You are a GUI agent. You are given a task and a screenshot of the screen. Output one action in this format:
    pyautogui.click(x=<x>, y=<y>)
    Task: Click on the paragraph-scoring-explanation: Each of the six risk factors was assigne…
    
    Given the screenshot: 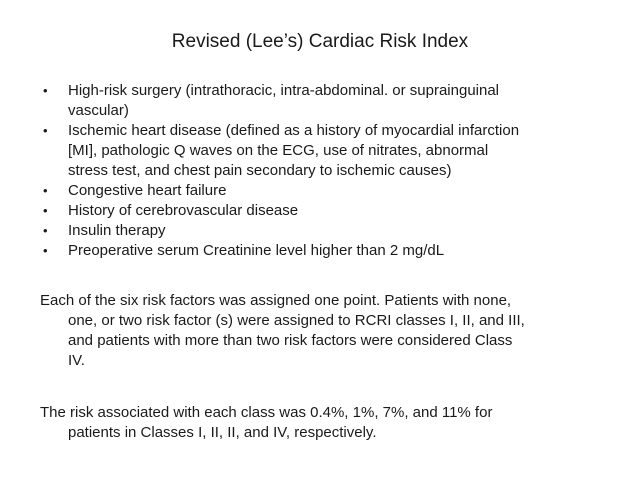 What is the action you would take?
    pyautogui.click(x=320, y=331)
    